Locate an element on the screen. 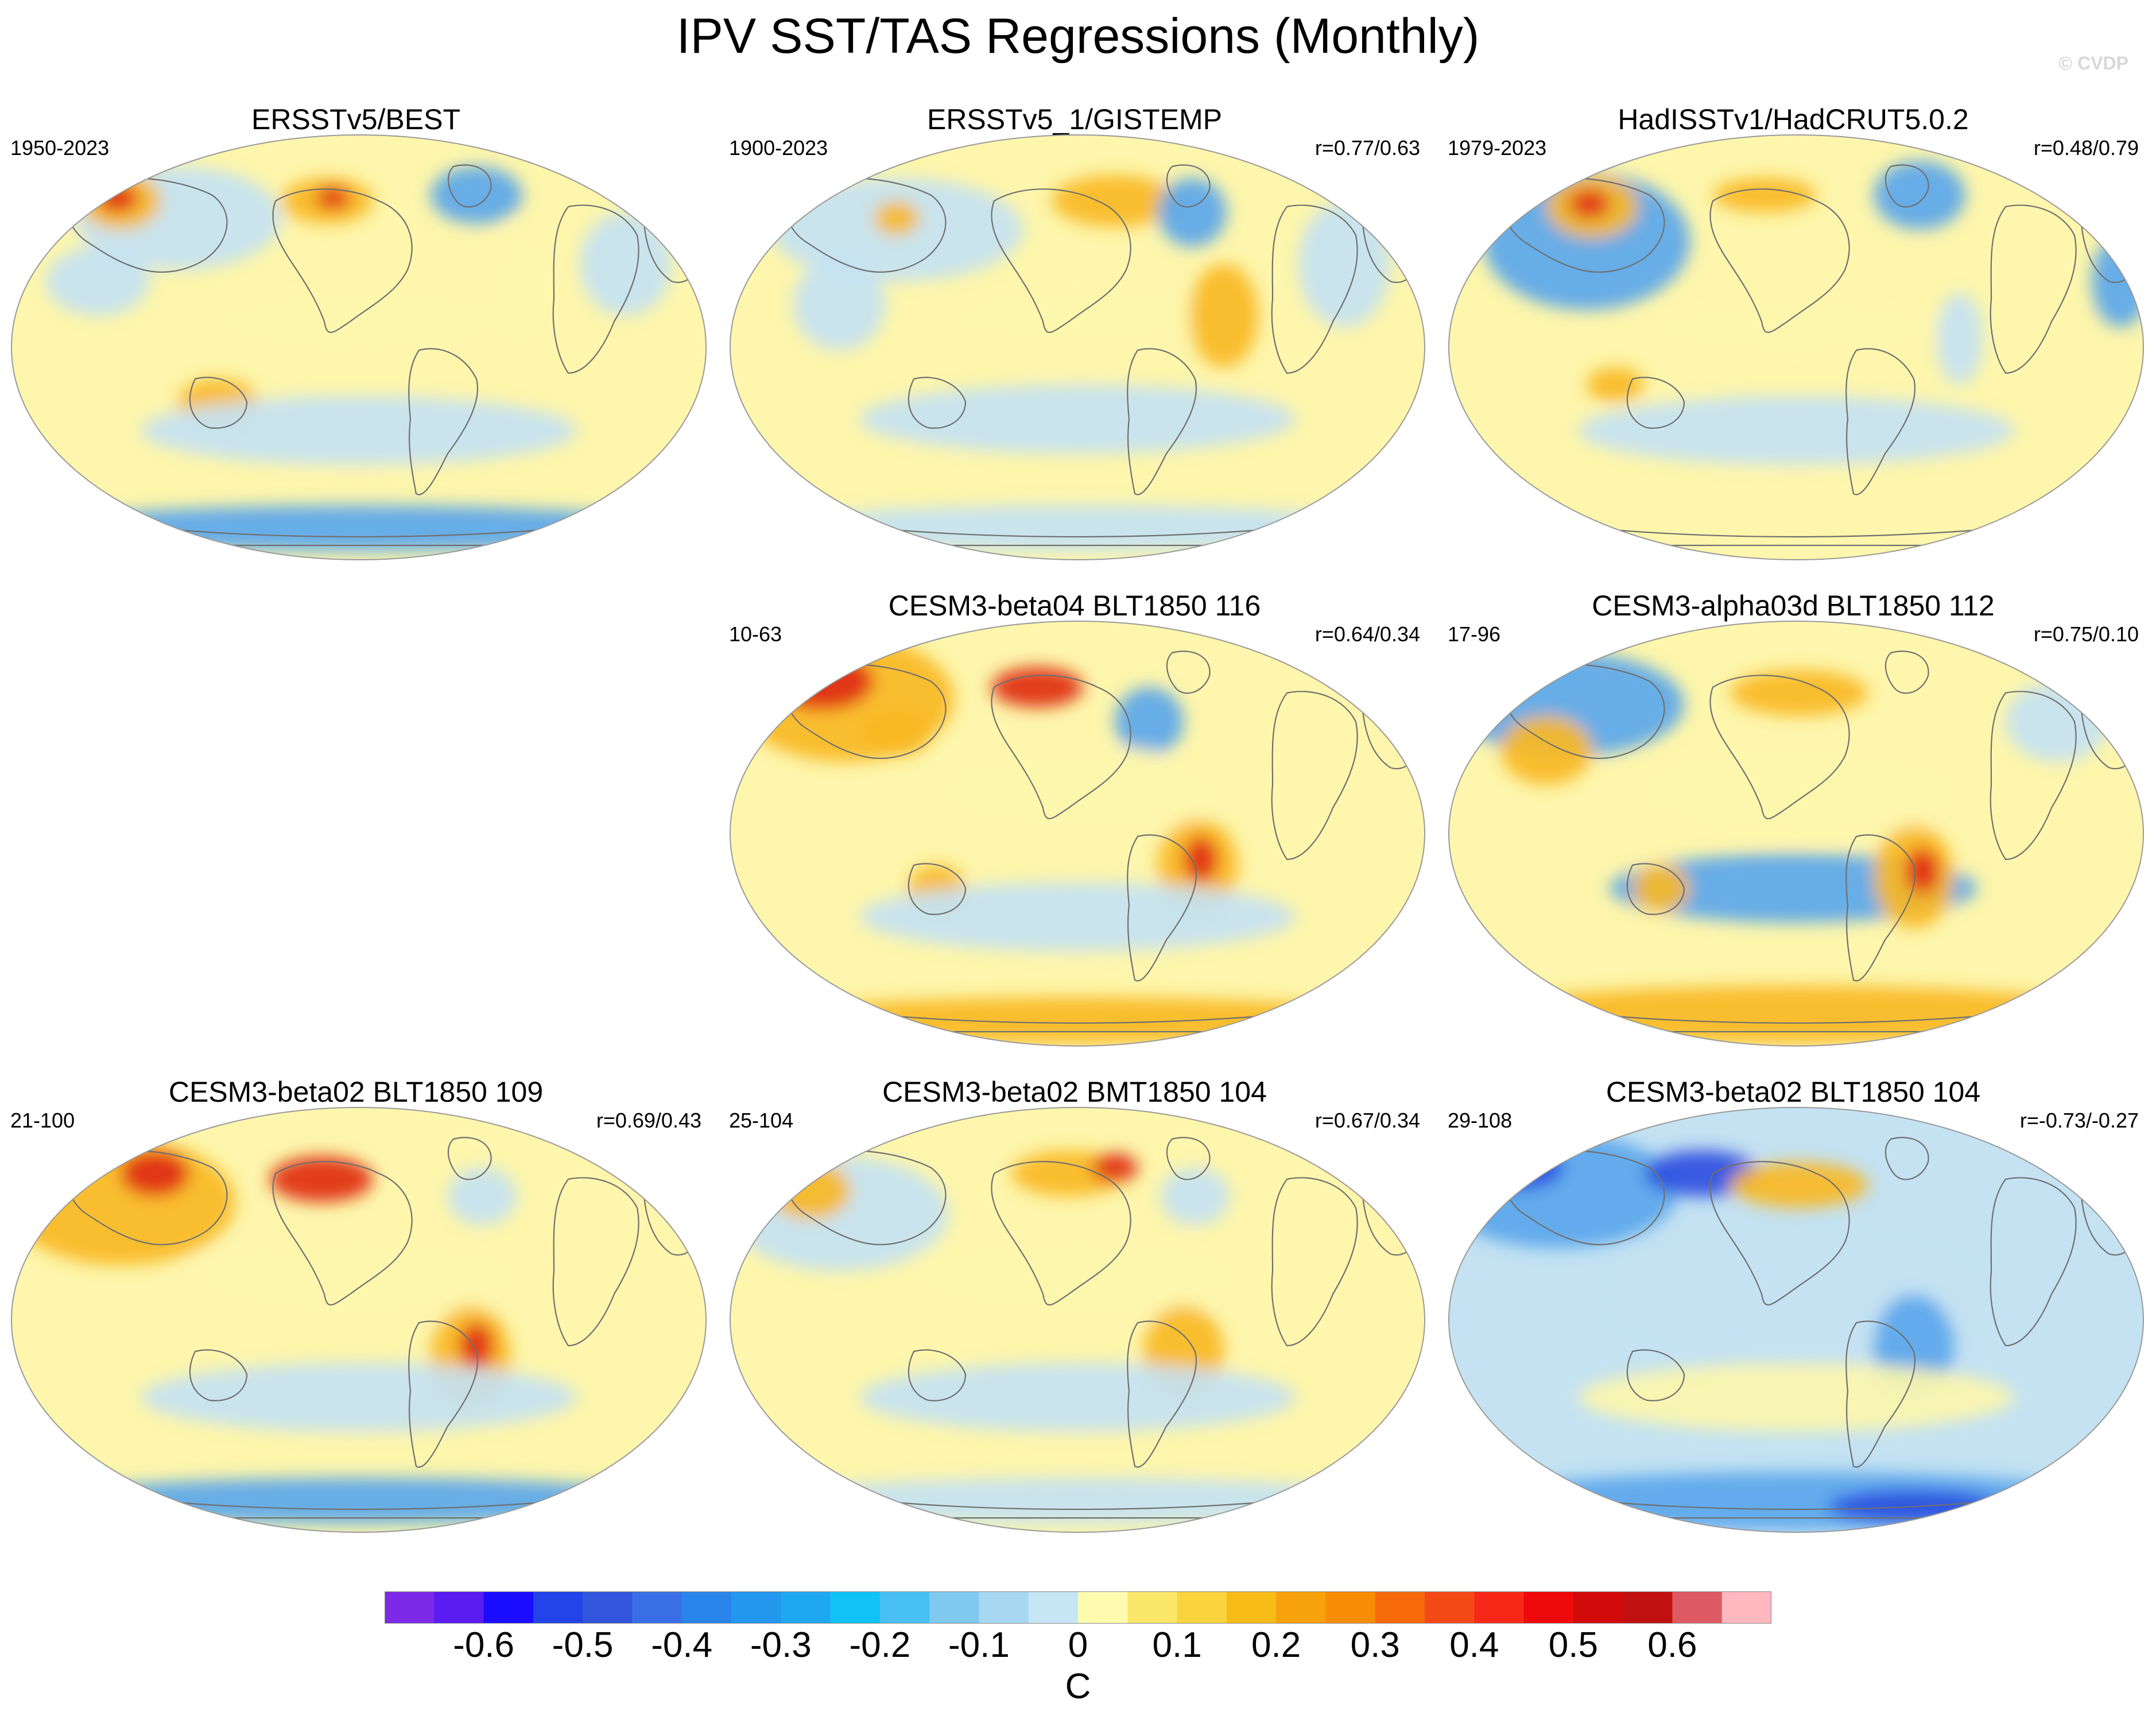 This screenshot has height=1716, width=2156. panel-title: CESM3-beta02 BLT1850 104 is located at coordinates (1793, 1092).